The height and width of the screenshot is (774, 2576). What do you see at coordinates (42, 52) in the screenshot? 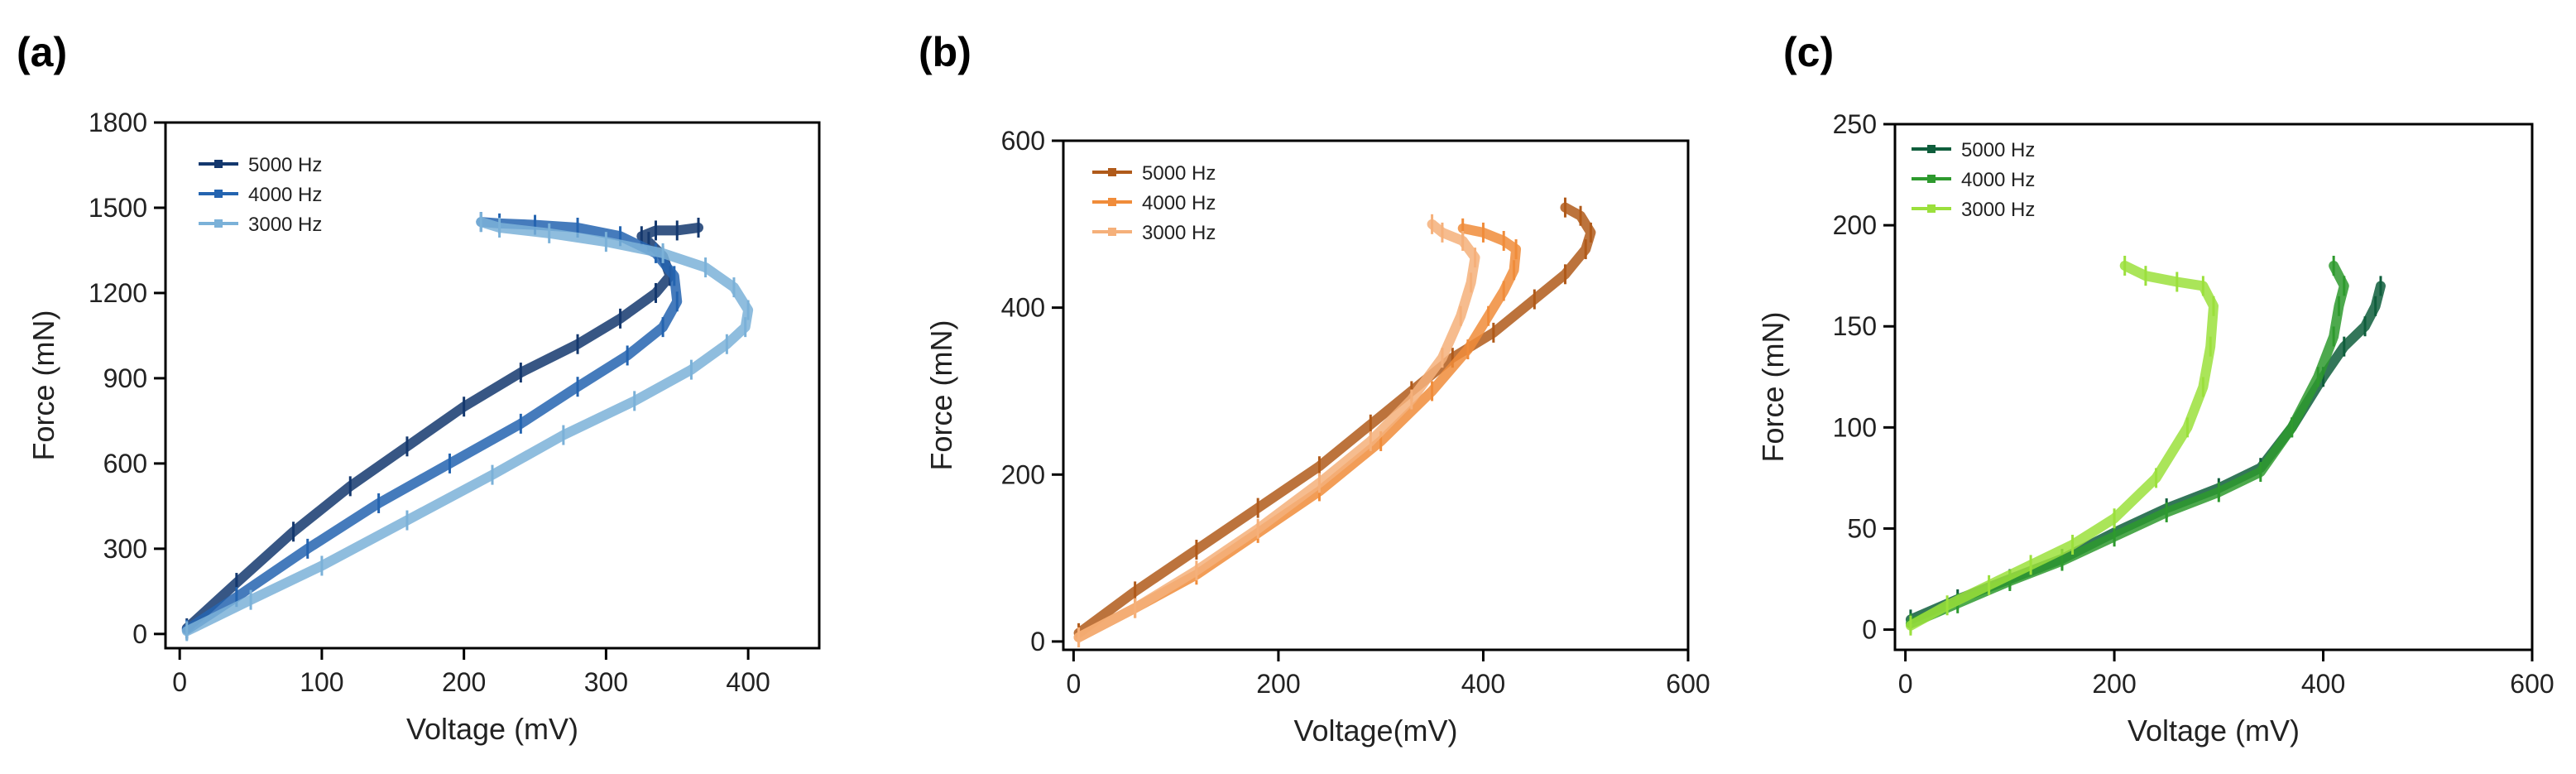
I see `panel-label: (a)` at bounding box center [42, 52].